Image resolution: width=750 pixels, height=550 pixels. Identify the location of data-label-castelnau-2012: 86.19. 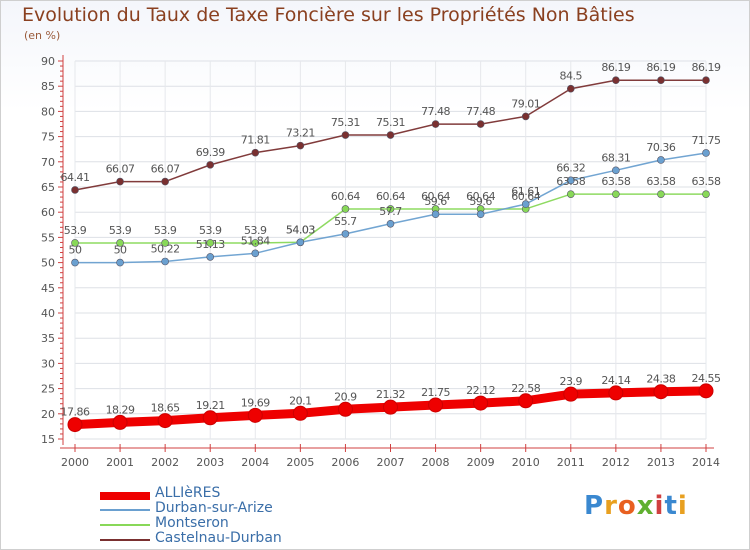
(615, 67).